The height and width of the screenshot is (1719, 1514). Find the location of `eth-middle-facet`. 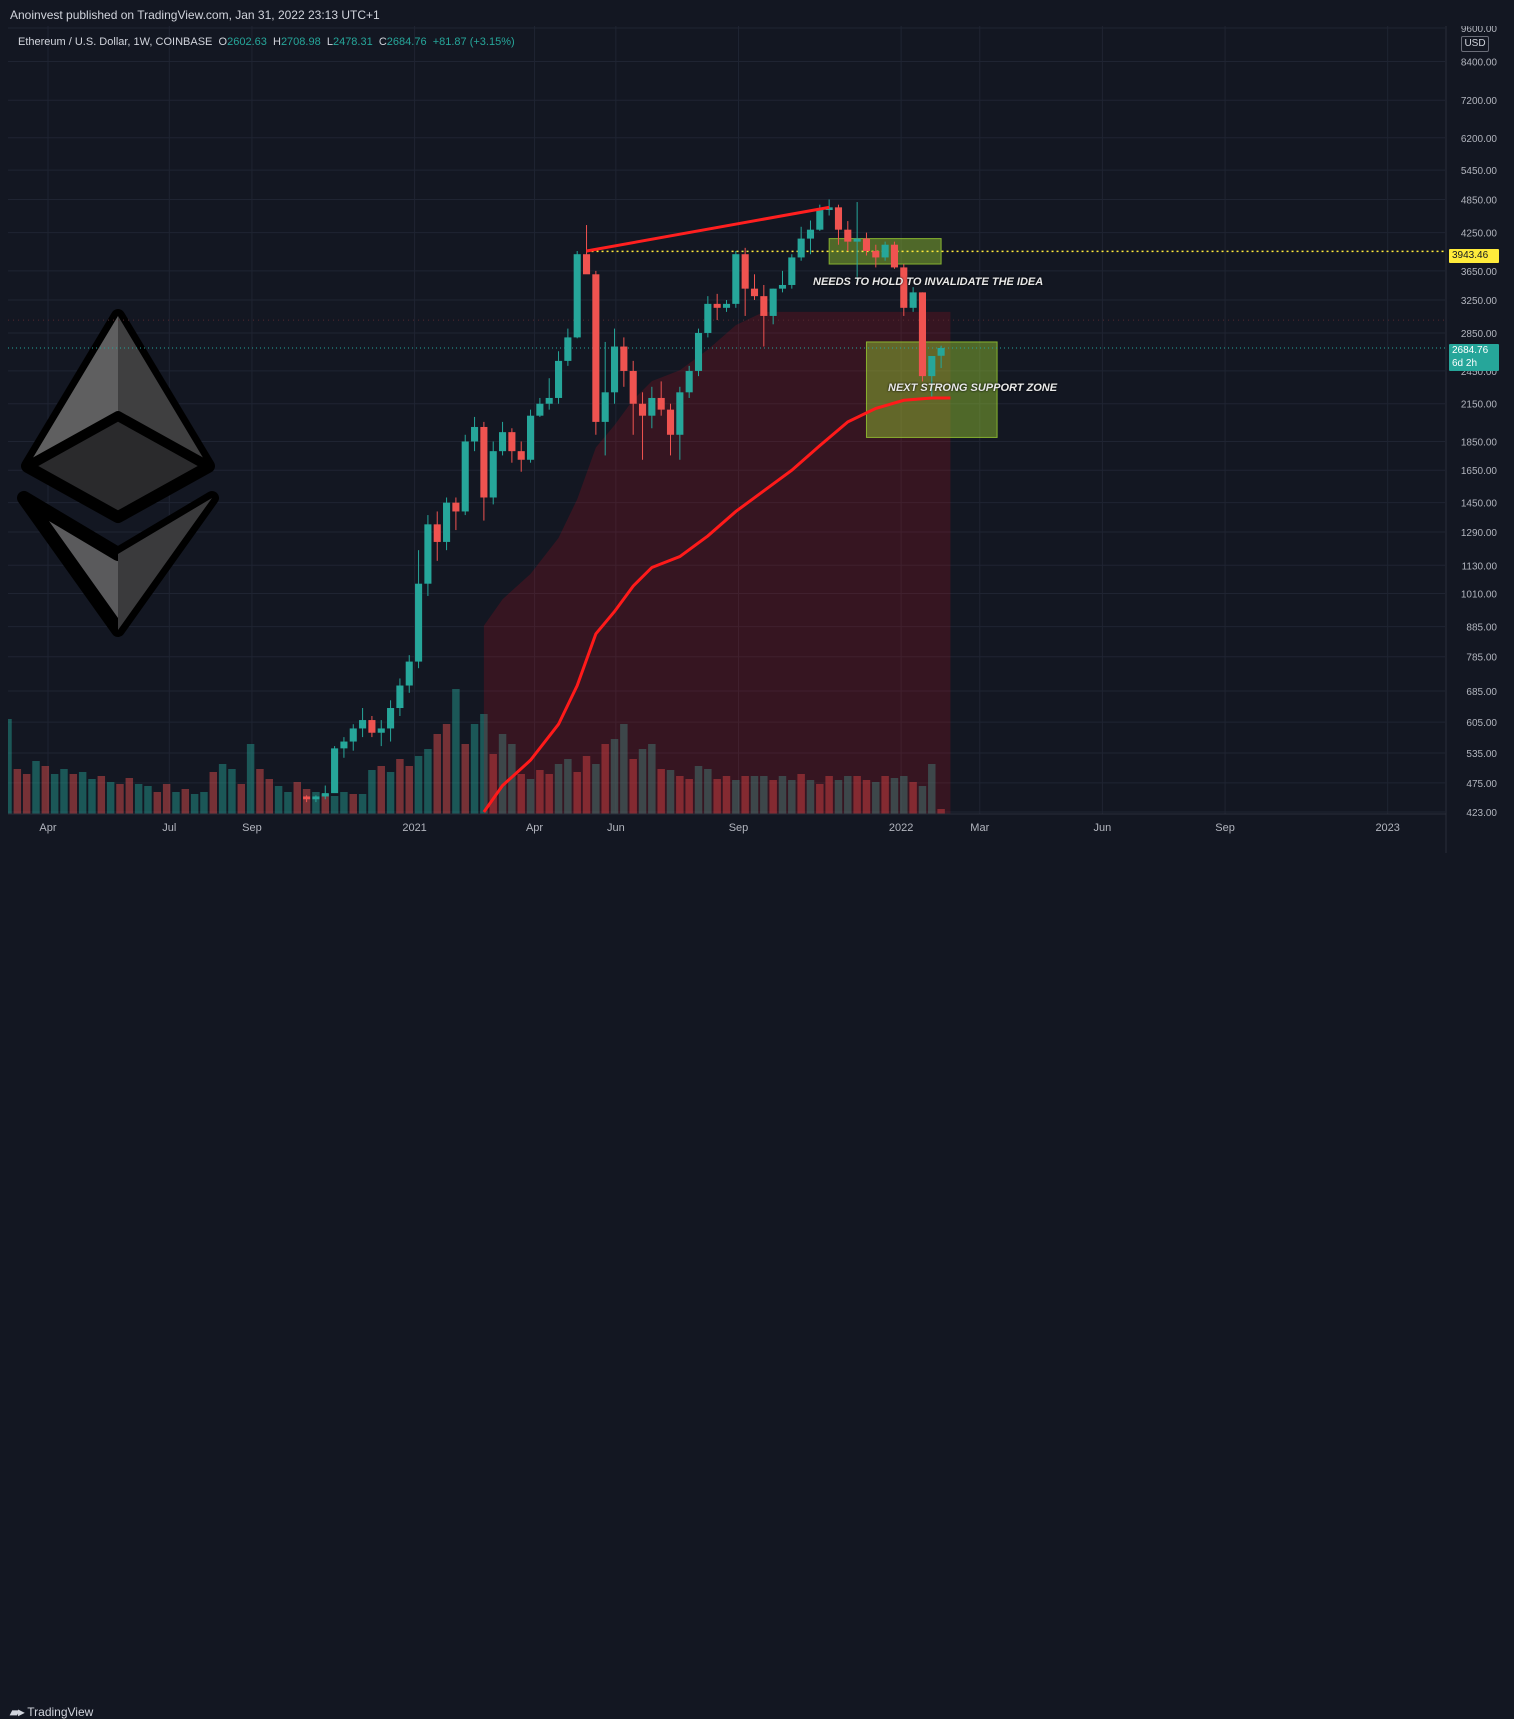

eth-middle-facet is located at coordinates (118, 466).